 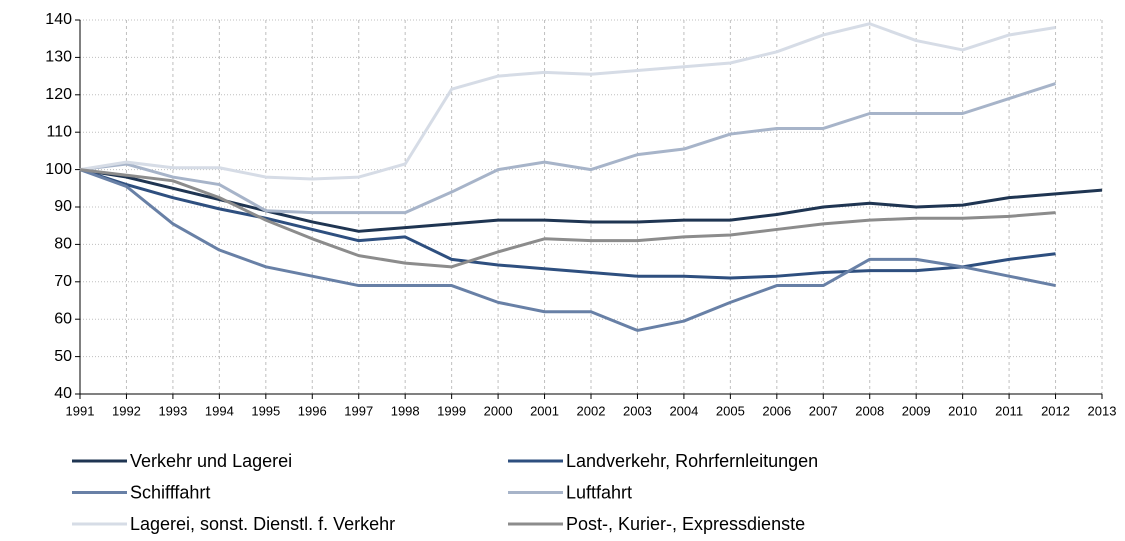 I want to click on x-tick-label: 1996, so click(x=312, y=410).